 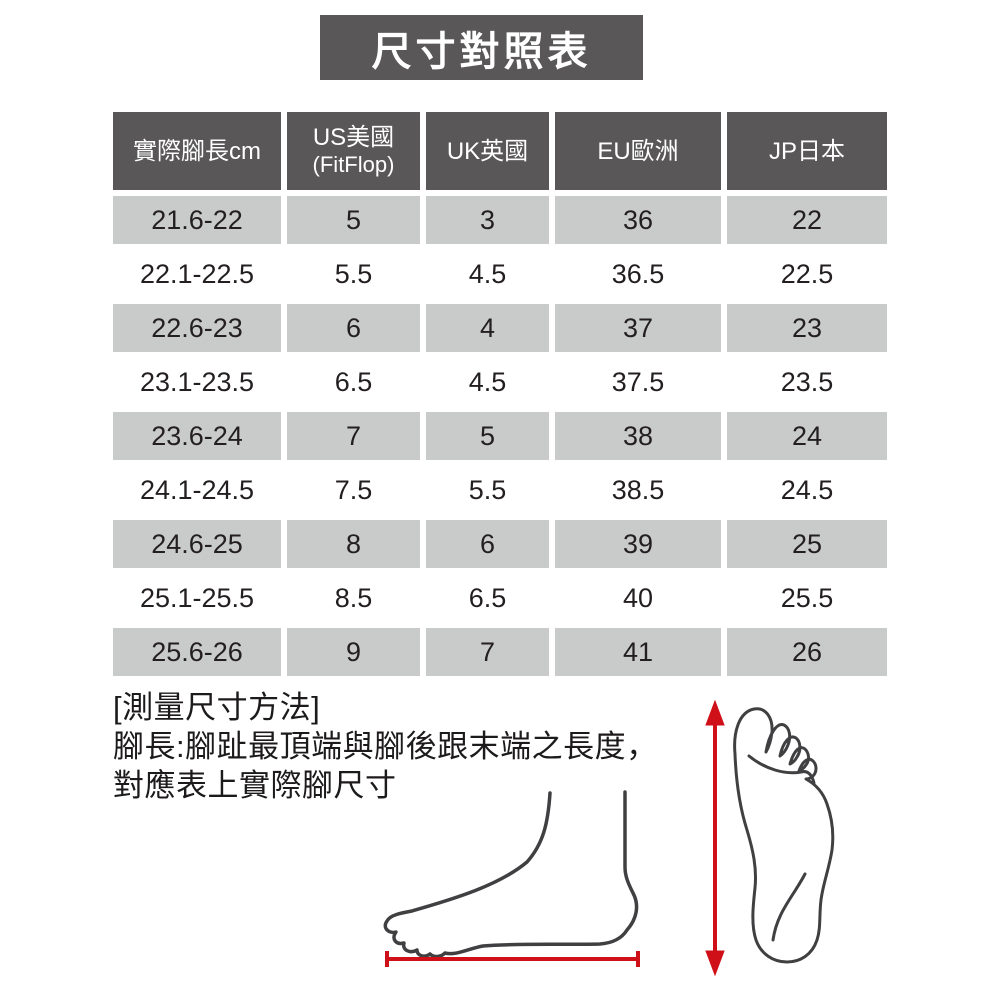 What do you see at coordinates (487, 490) in the screenshot?
I see `cell-uk: 5.5` at bounding box center [487, 490].